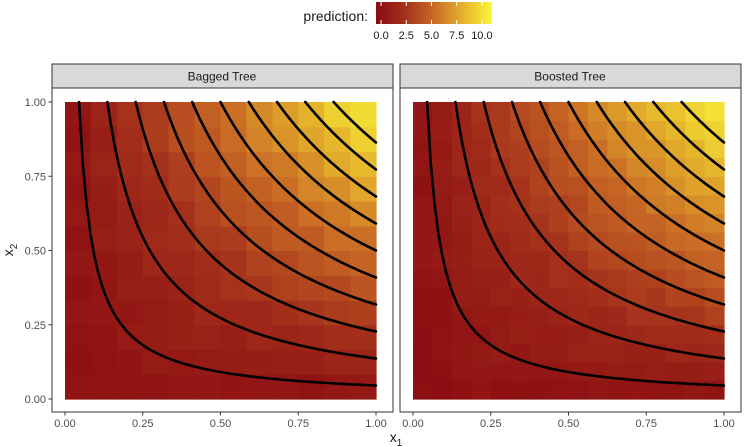 This screenshot has height=447, width=744. I want to click on x-tick-label: 0.00, so click(412, 424).